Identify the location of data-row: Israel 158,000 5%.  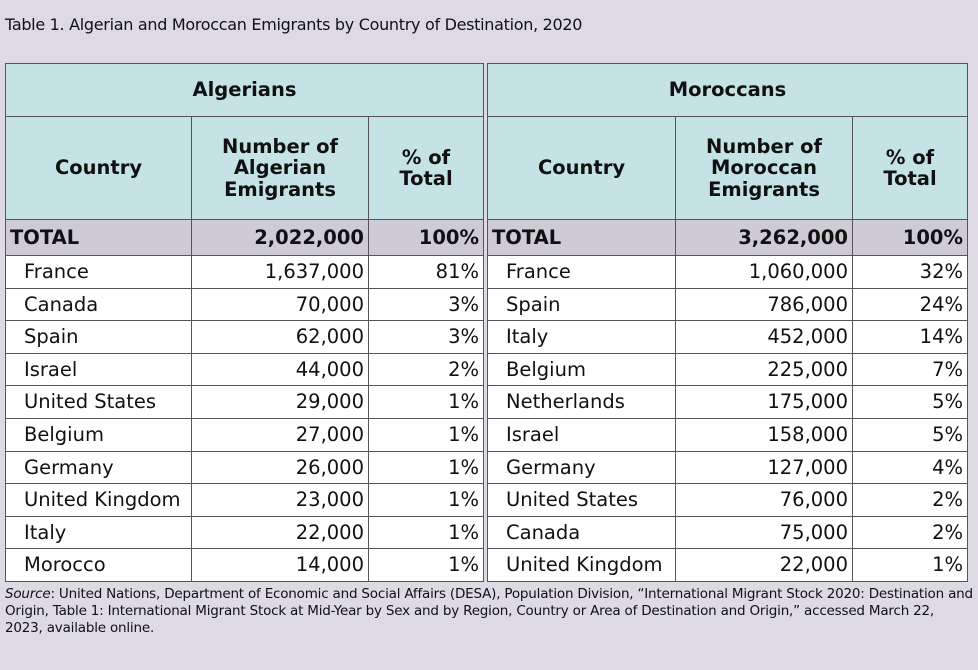
(727, 434).